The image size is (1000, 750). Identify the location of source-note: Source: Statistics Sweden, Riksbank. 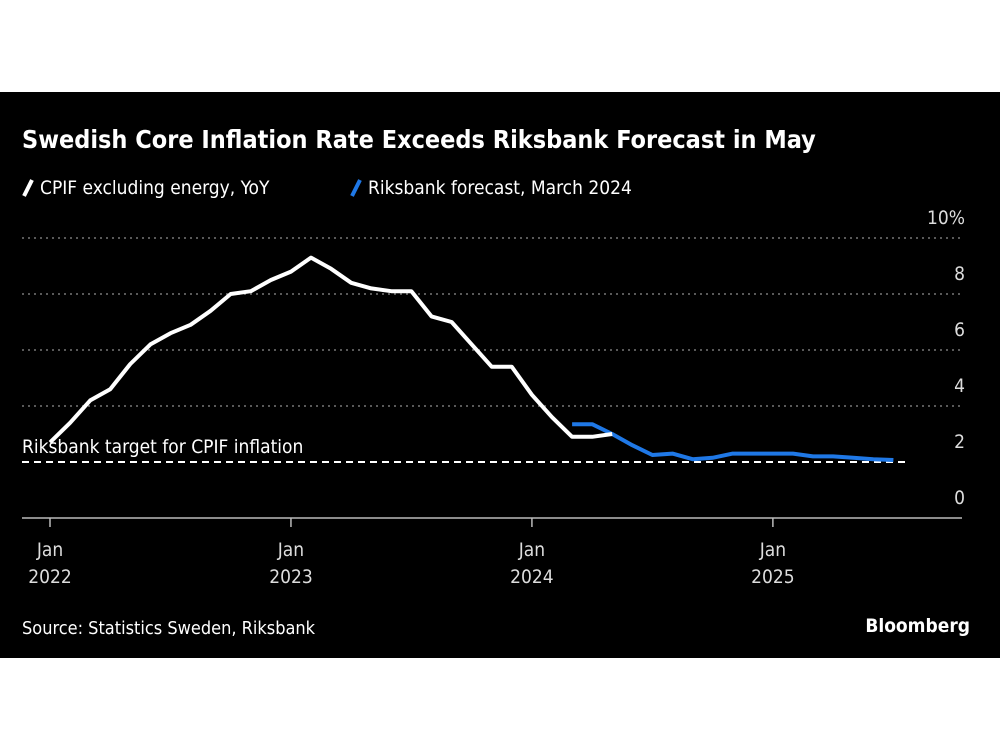
(169, 628).